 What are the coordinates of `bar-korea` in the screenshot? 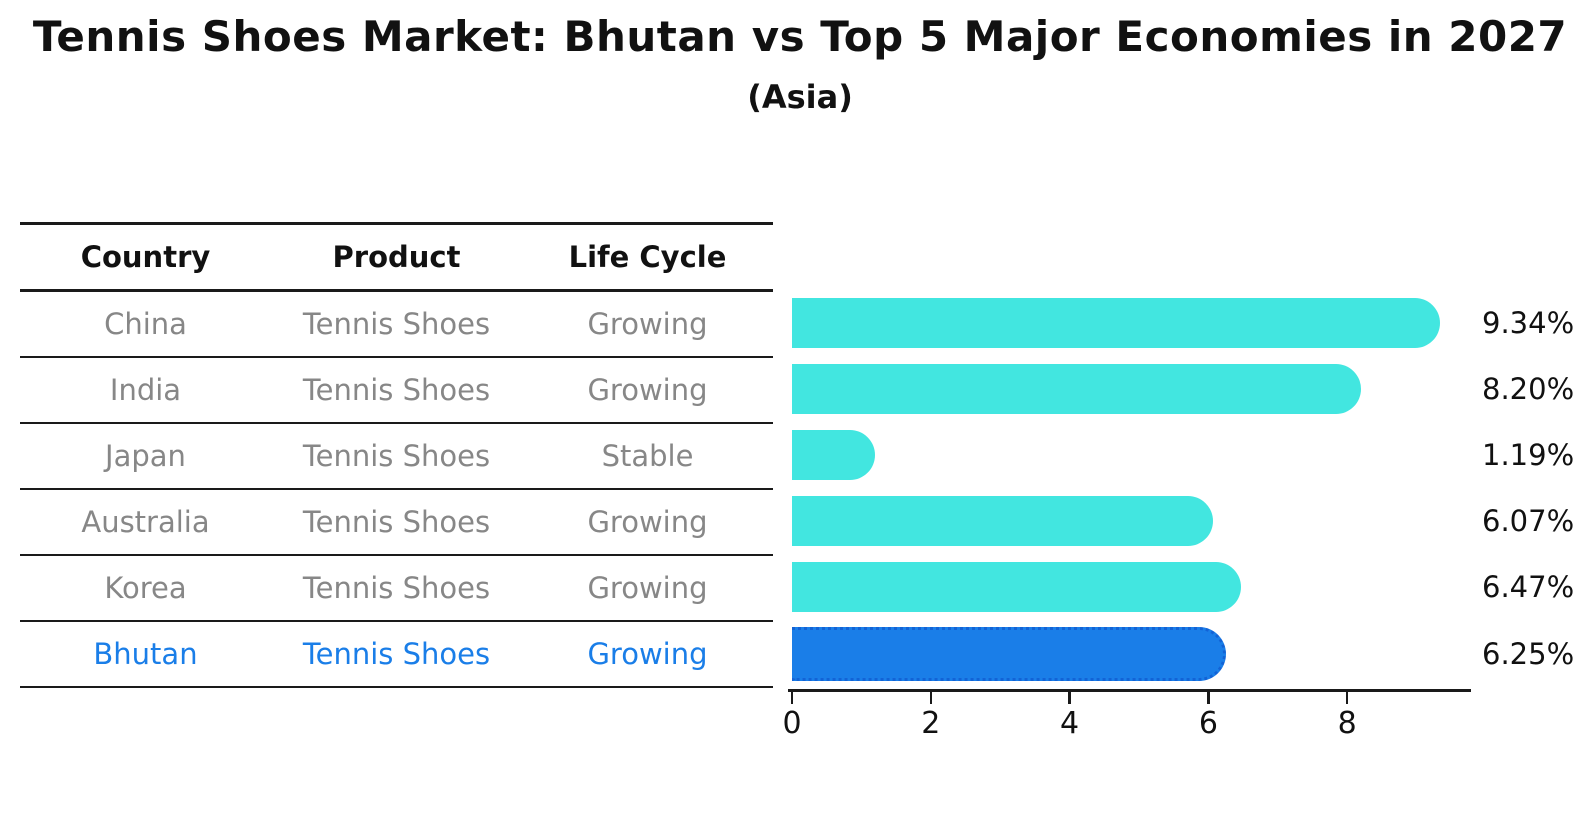 It's located at (1016, 587).